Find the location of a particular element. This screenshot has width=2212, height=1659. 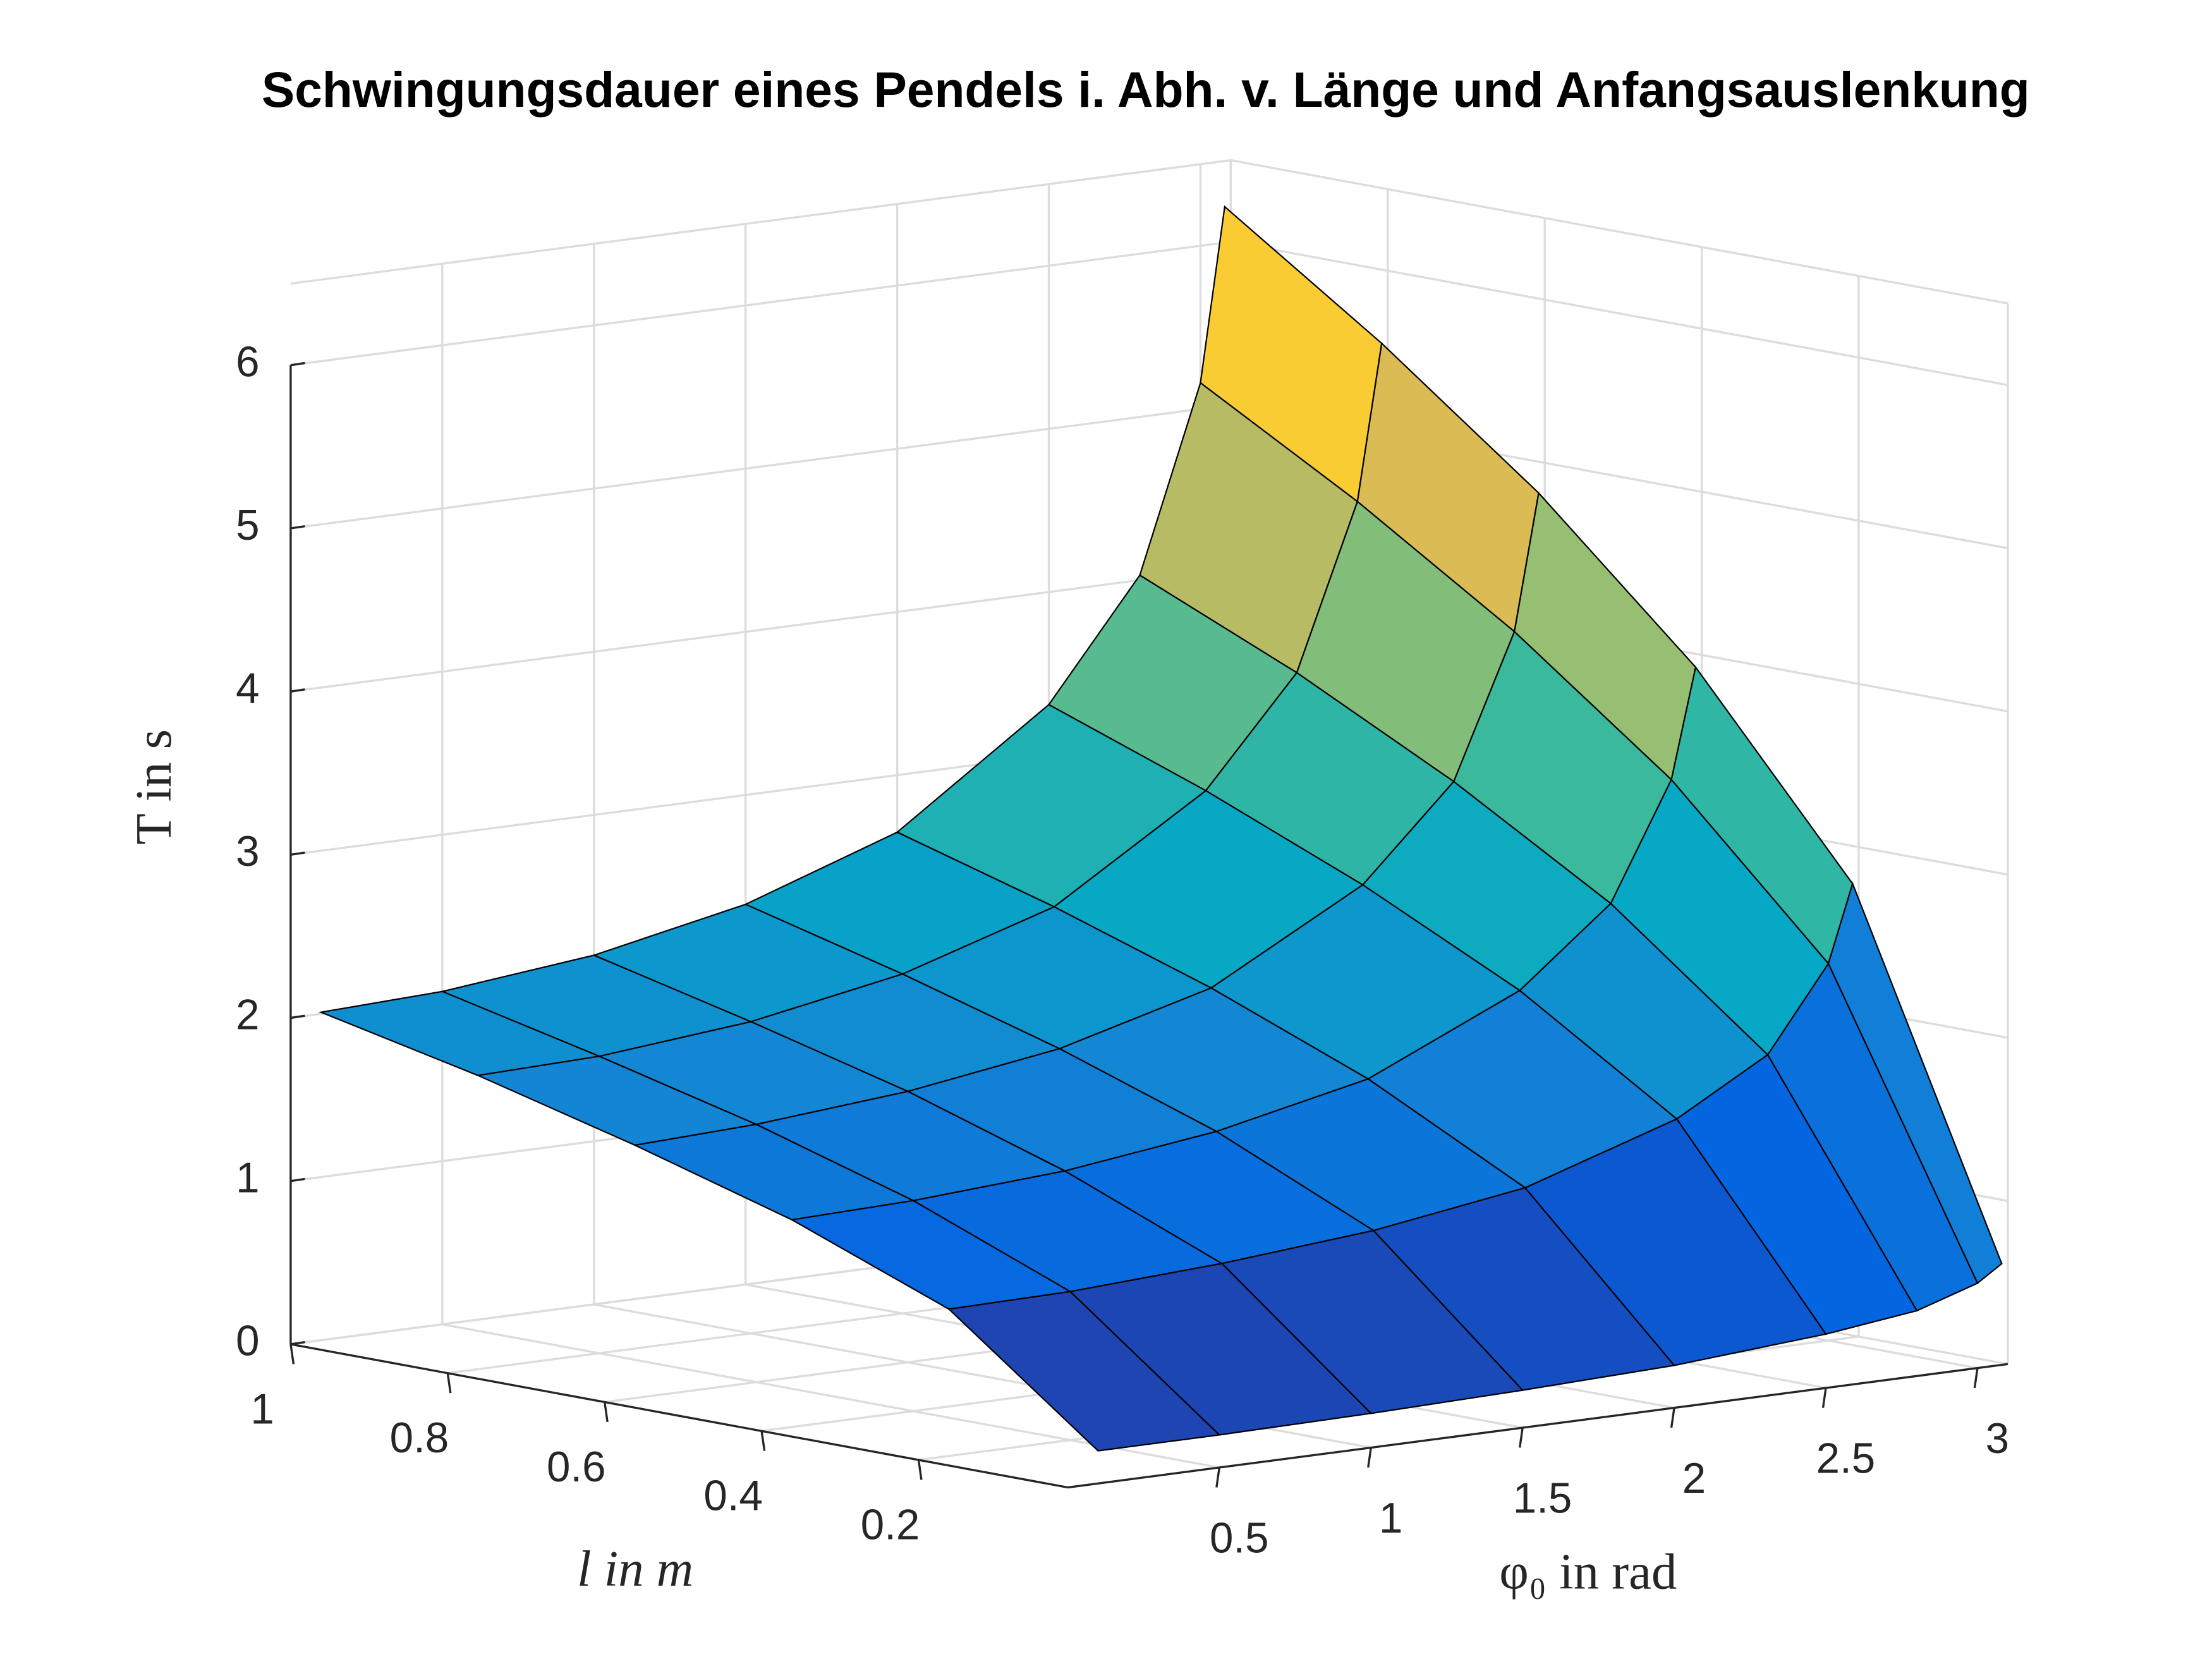

z-tick-label: 6 is located at coordinates (248, 362).